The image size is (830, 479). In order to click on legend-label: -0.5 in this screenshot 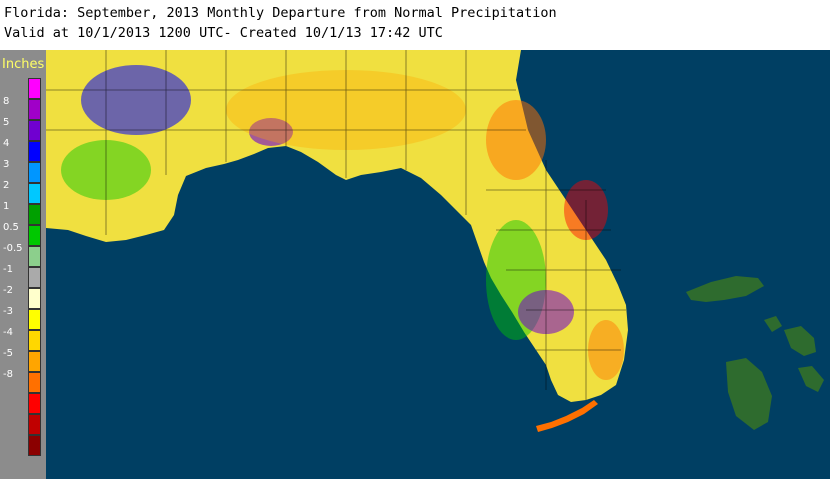, I will do `click(13, 248)`.